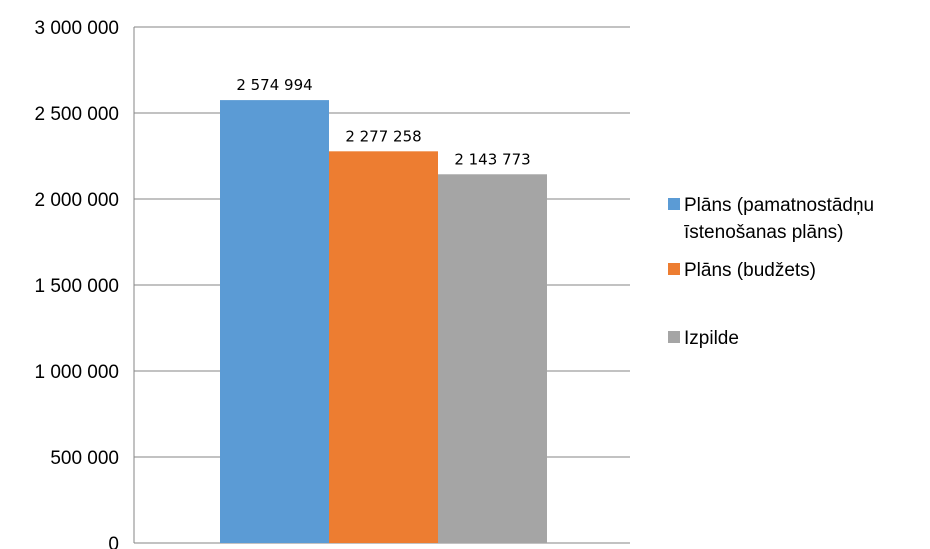 This screenshot has width=930, height=549. Describe the element at coordinates (113, 541) in the screenshot. I see `y-tick-label: 0` at that location.